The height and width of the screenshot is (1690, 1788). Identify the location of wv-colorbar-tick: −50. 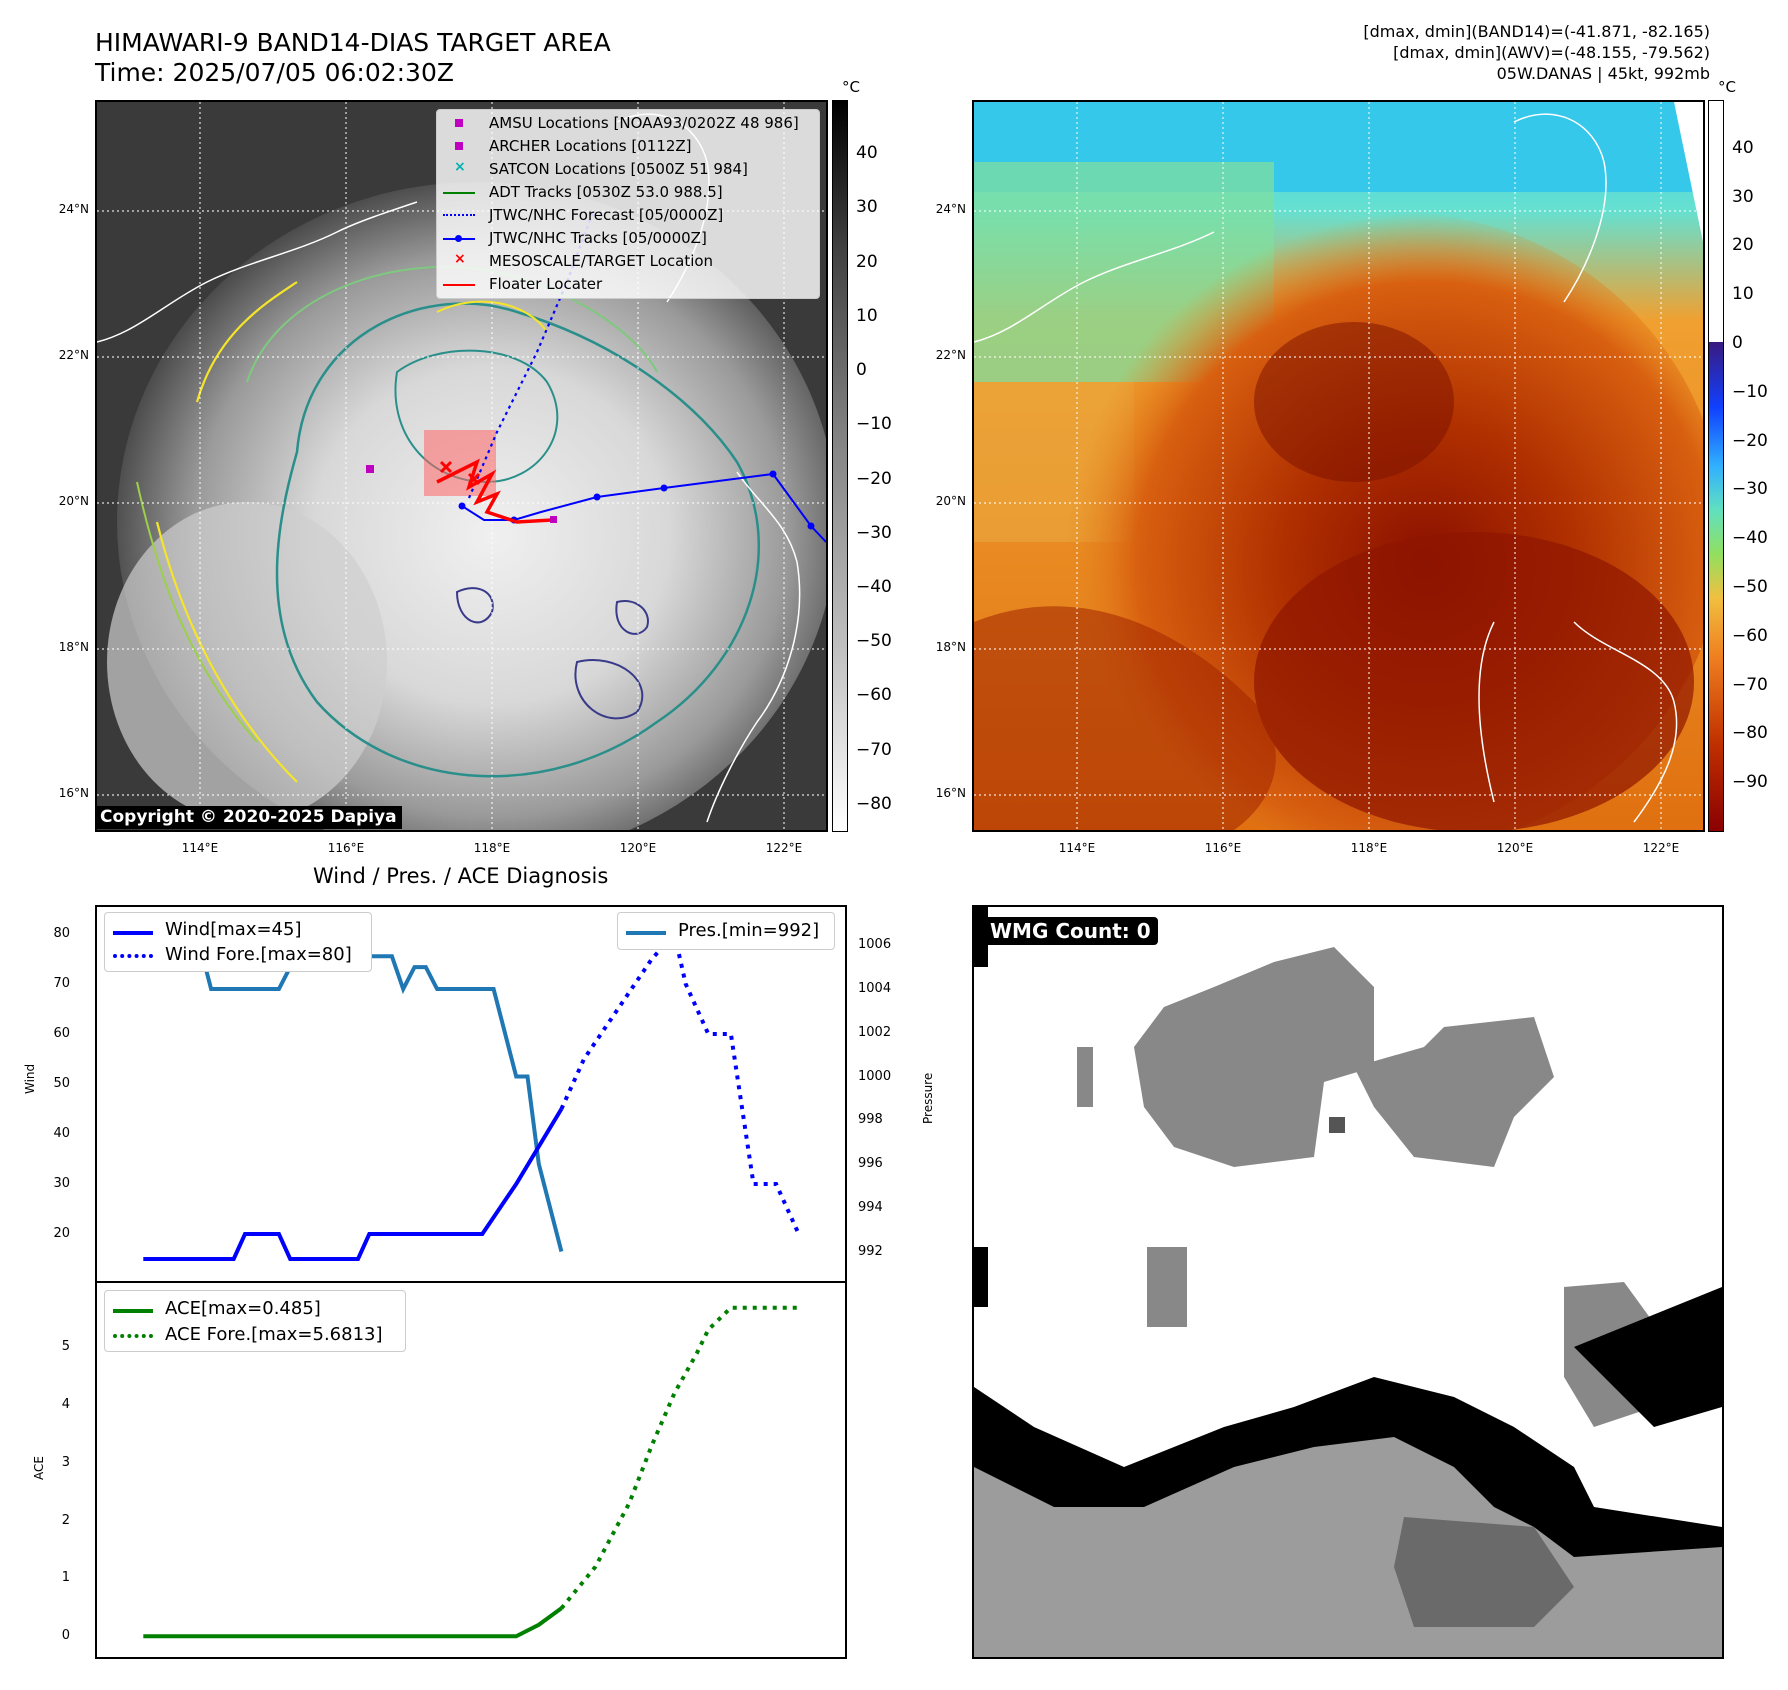
(1750, 587).